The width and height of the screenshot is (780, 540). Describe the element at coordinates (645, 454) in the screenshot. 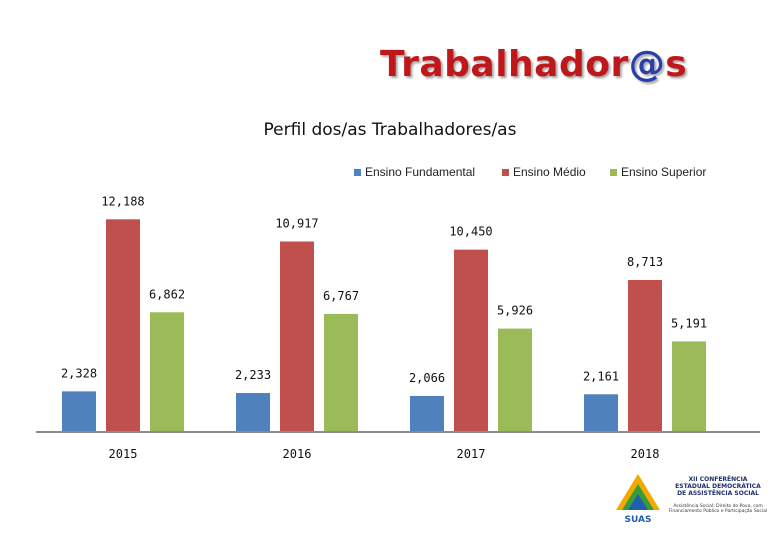

I see `x-tick-label: 2018` at that location.